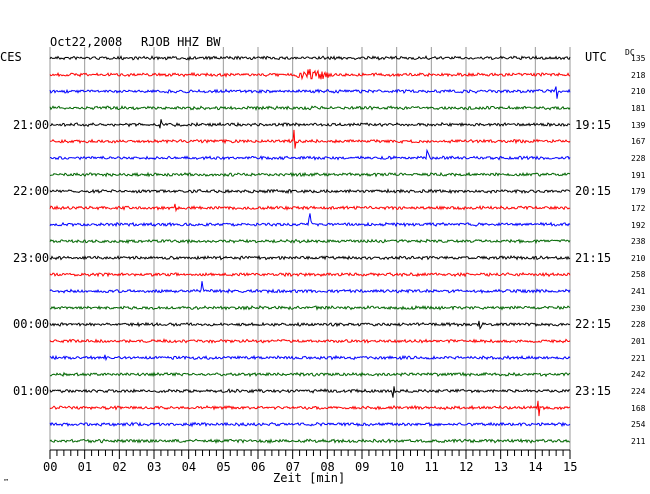  I want to click on right-time-label: 23:15, so click(593, 391).